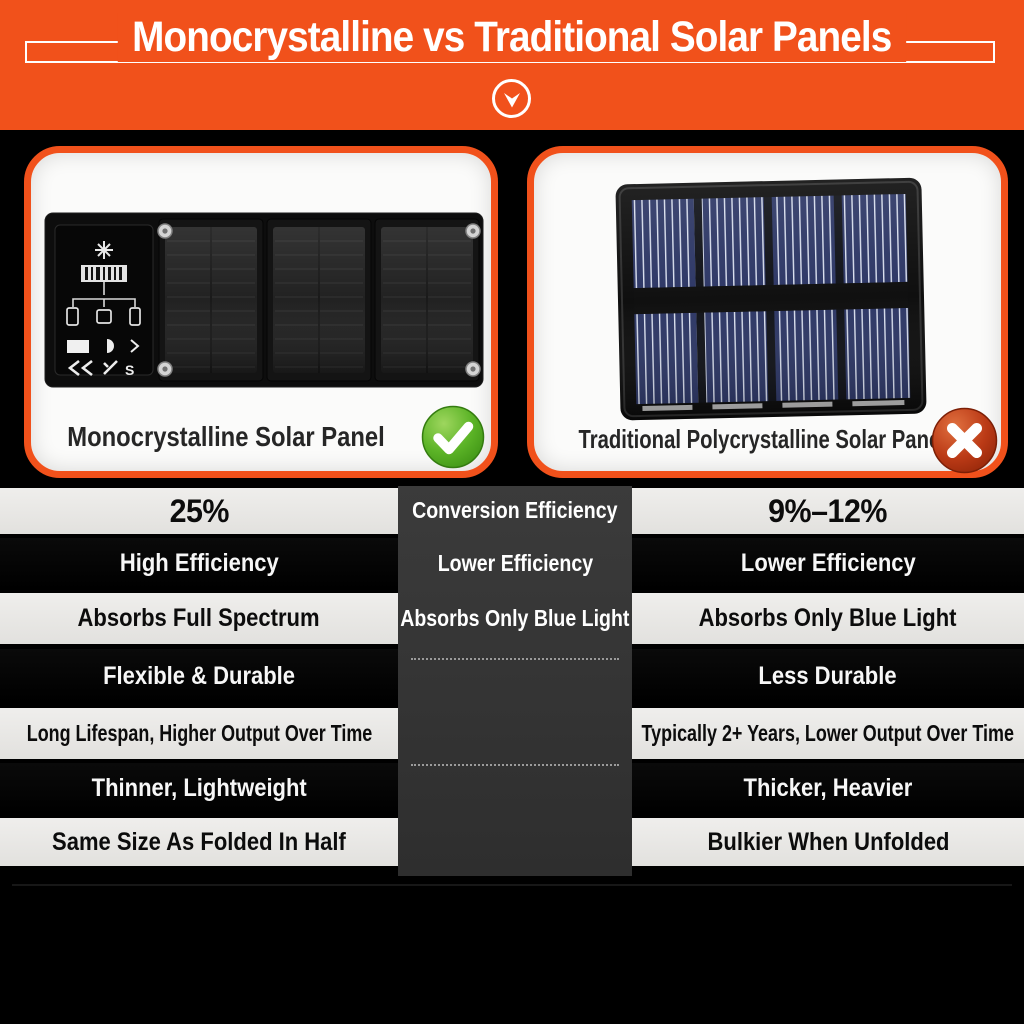 This screenshot has height=1024, width=1024. I want to click on card-label-polycrystalline: Traditional Polycrystalline Solar Panel, so click(762, 439).